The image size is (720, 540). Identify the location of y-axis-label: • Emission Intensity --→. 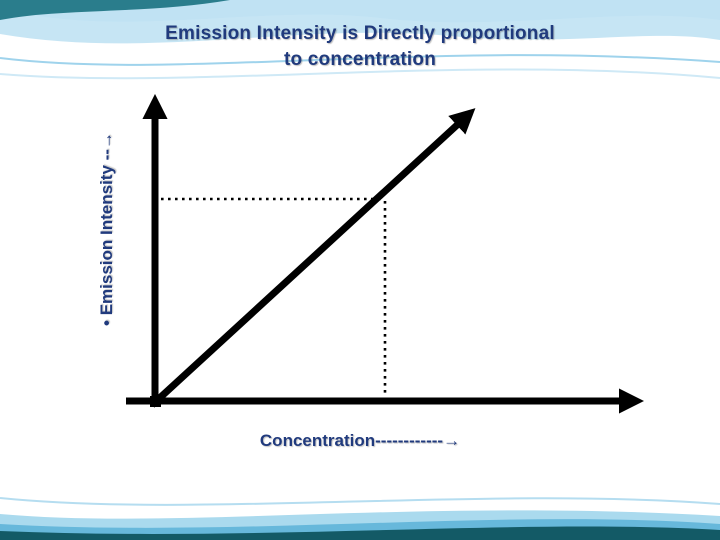
(106, 229).